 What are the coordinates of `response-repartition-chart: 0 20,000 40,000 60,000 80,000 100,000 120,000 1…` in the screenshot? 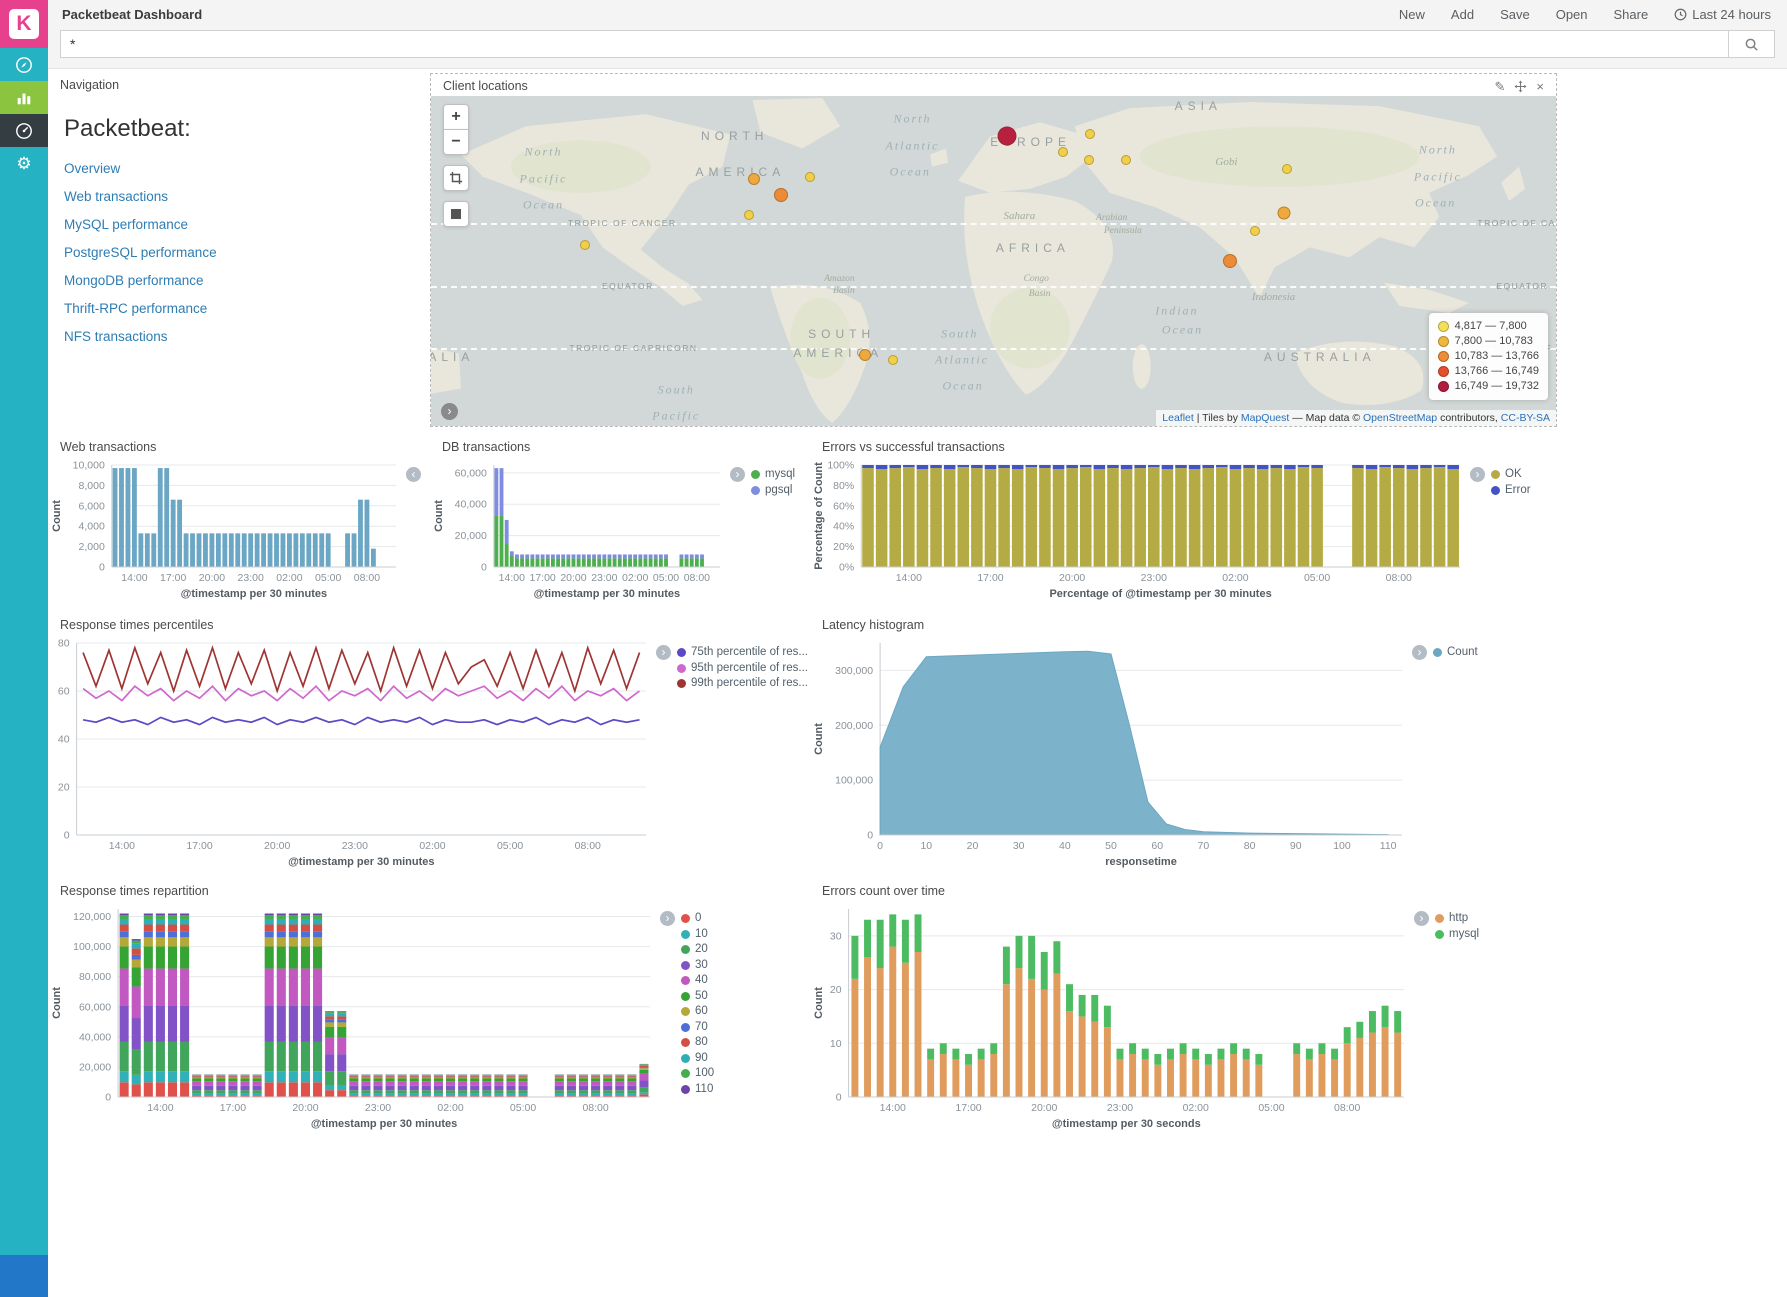 It's located at (354, 1017).